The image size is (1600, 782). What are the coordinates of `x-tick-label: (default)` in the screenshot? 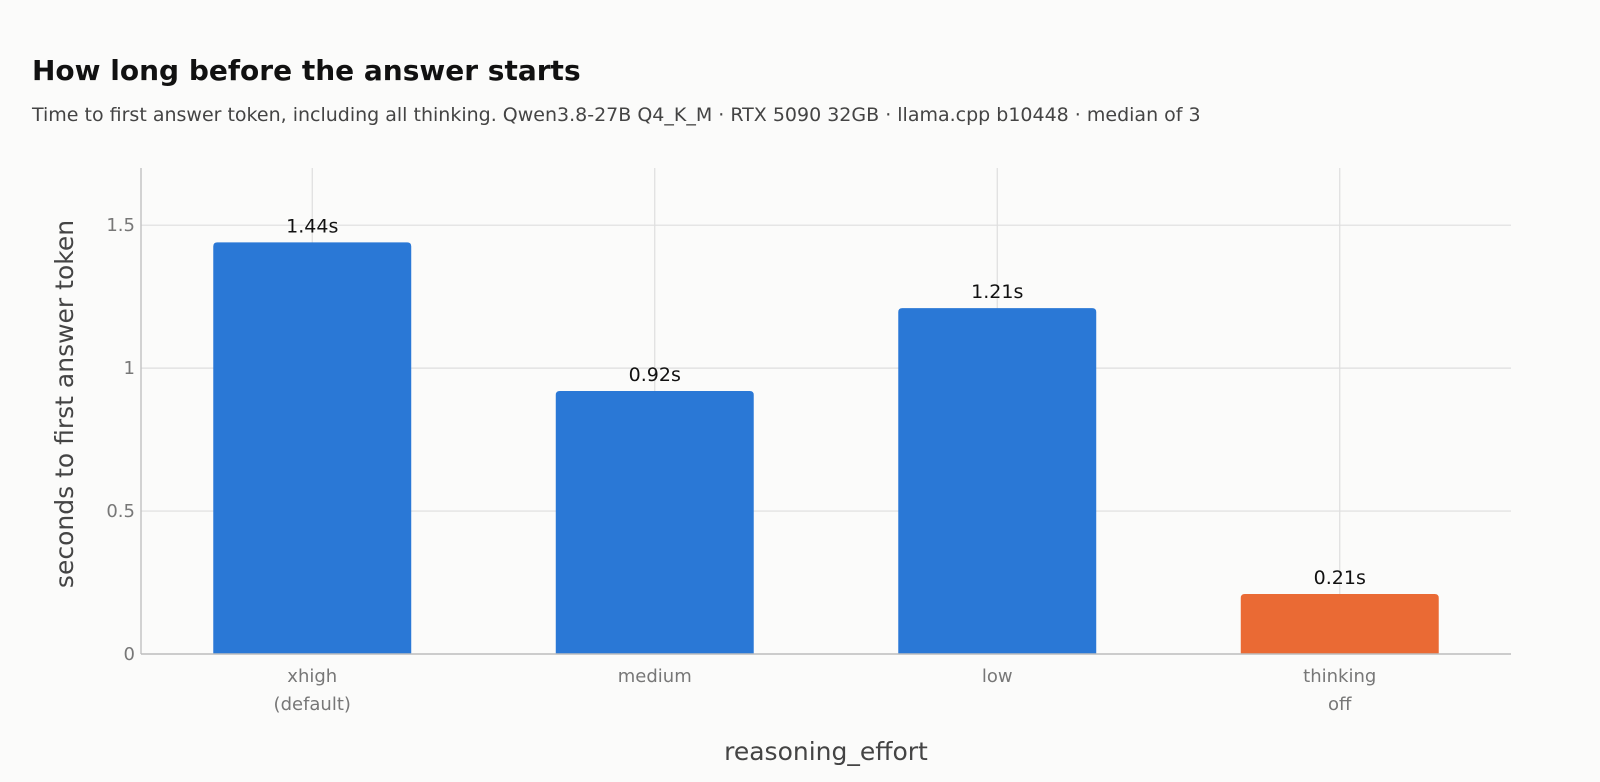 It's located at (312, 704).